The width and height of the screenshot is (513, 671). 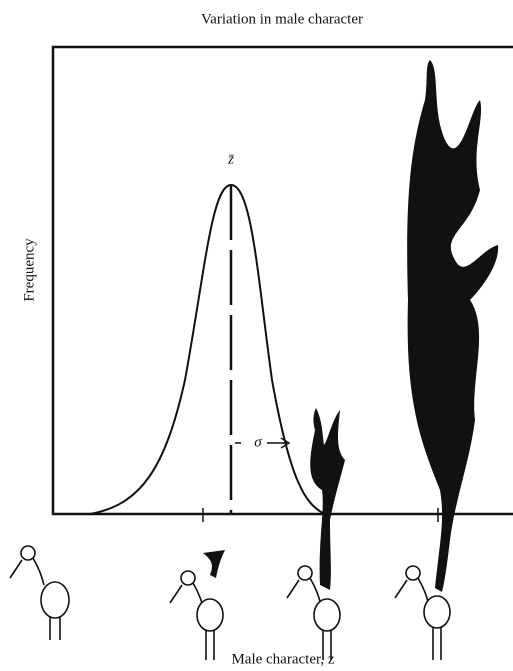 I want to click on title: Variation in male character, so click(x=282, y=19).